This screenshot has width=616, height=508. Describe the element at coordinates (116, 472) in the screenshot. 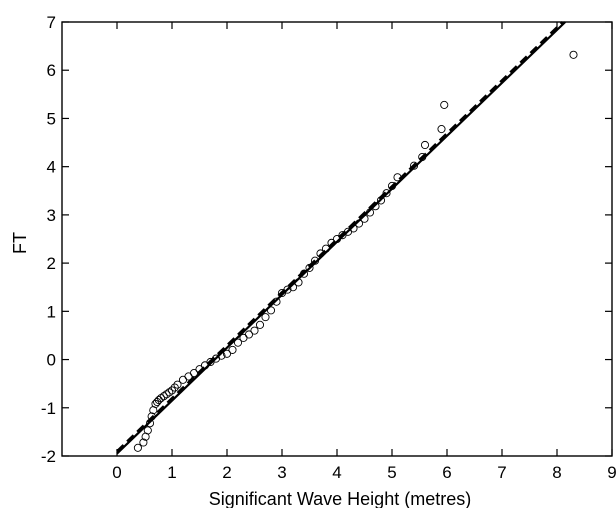

I see `x-tick-label: 0` at that location.